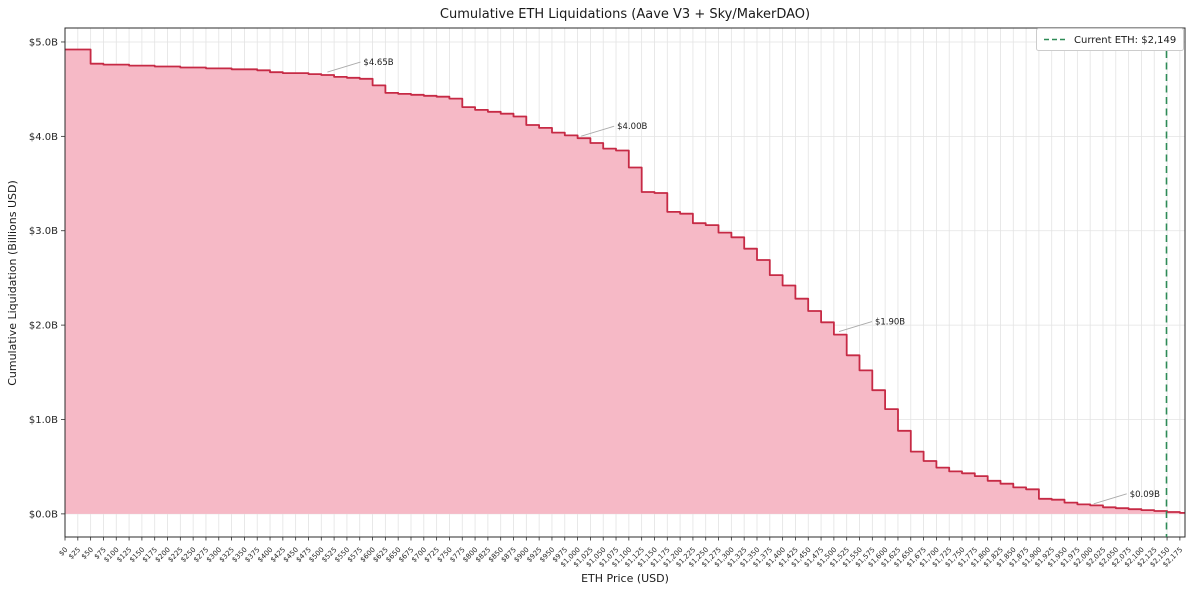 The height and width of the screenshot is (600, 1200). What do you see at coordinates (890, 323) in the screenshot?
I see `annotation-label: $1.90B` at bounding box center [890, 323].